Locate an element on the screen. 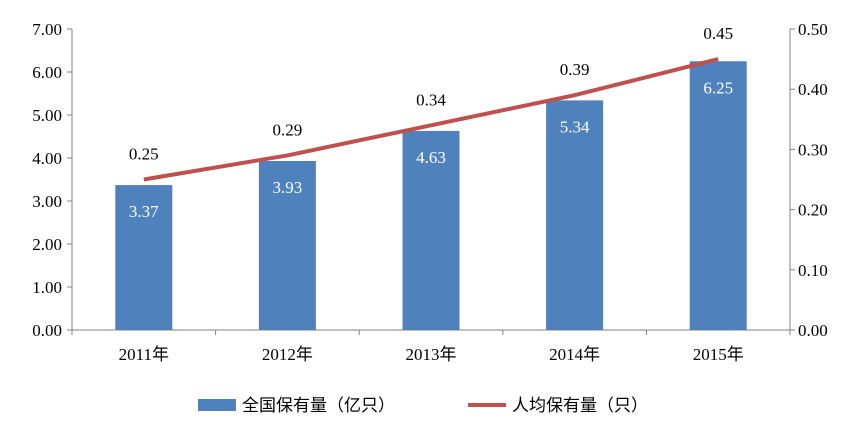 The height and width of the screenshot is (441, 866). y-left-tick-label: 4.00 is located at coordinates (47, 158).